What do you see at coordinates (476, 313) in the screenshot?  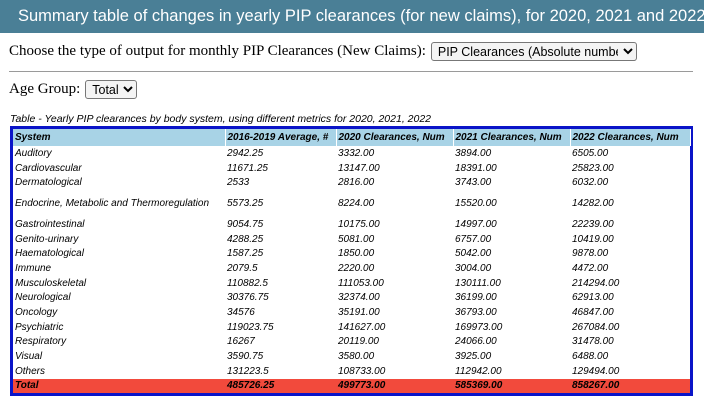 I see `cell-value: 36793.00` at bounding box center [476, 313].